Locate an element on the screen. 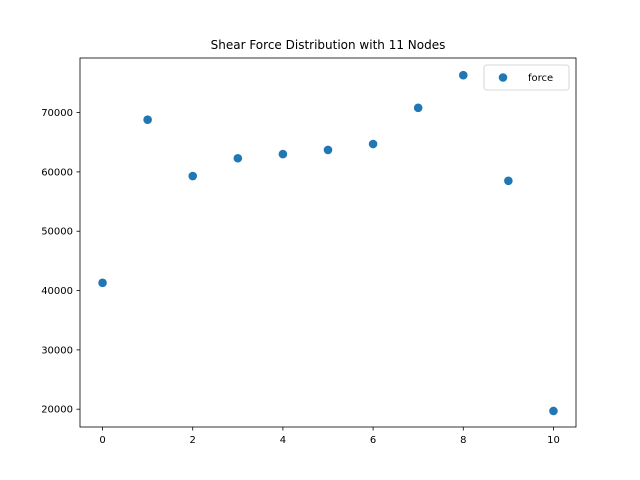  chart-title: Shear Force Distribution with 11 Nodes is located at coordinates (328, 45).